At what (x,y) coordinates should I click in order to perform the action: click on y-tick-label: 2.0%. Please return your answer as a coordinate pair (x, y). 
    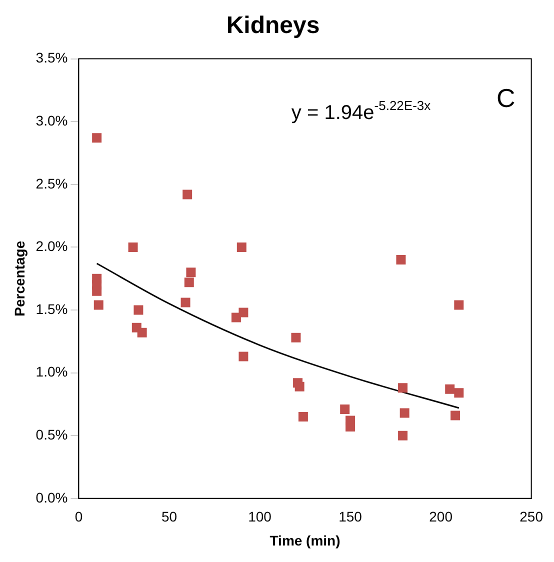
    Looking at the image, I should click on (52, 246).